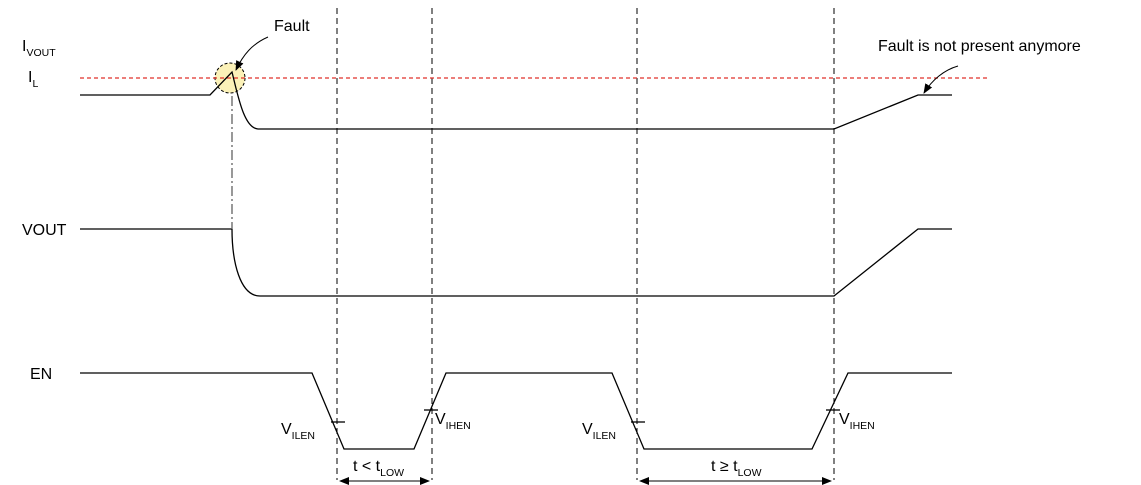  What do you see at coordinates (298, 431) in the screenshot?
I see `vilen-label-1: VILEN` at bounding box center [298, 431].